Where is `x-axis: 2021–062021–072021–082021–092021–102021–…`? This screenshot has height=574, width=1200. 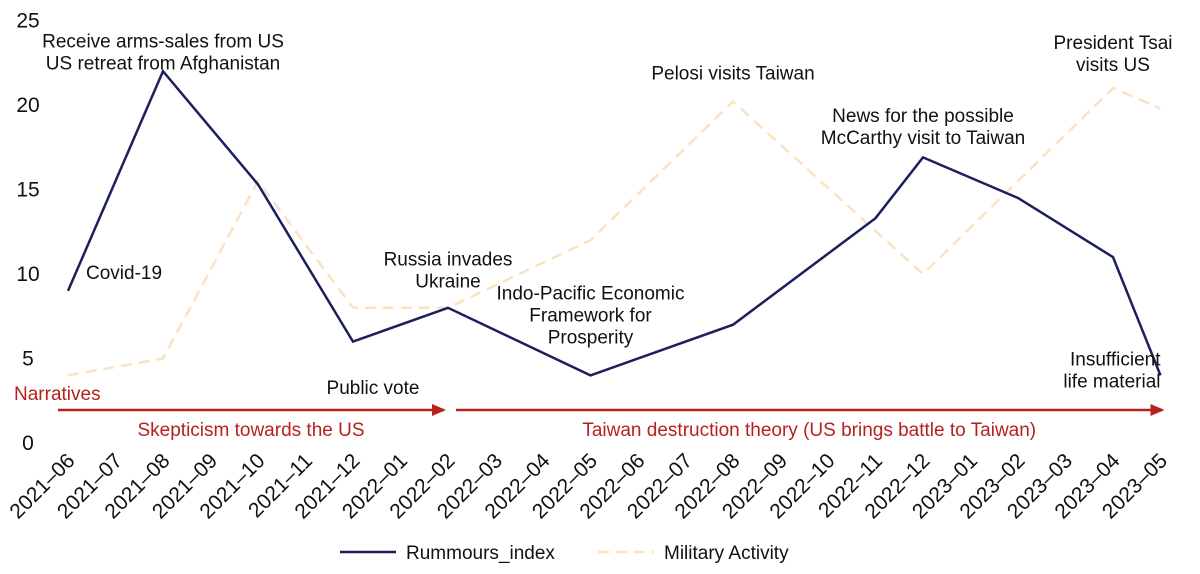
x-axis: 2021–062021–072021–082021–092021–102021–… is located at coordinates (588, 486).